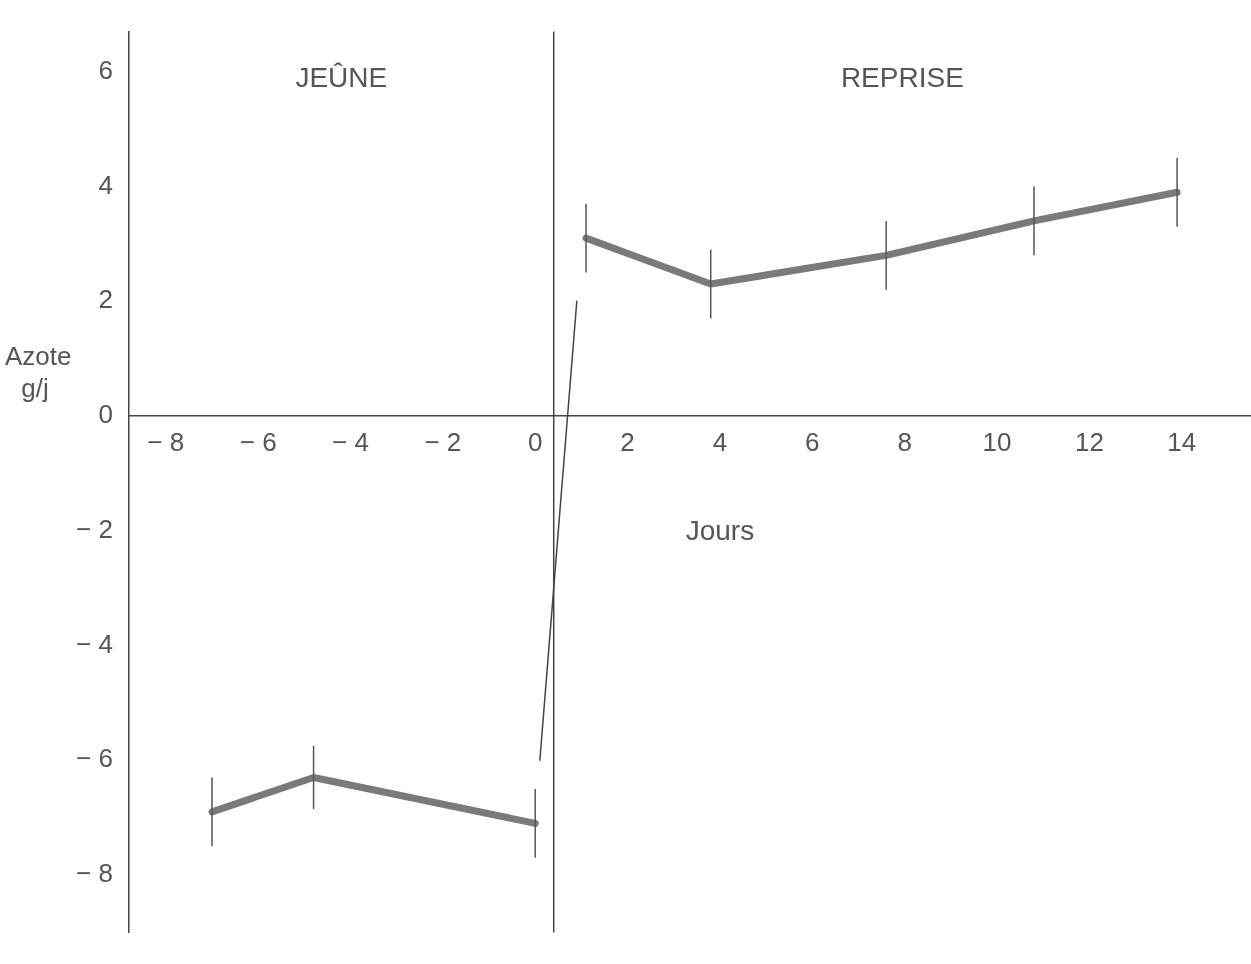  What do you see at coordinates (350, 441) in the screenshot?
I see `x-tick-label: − 4` at bounding box center [350, 441].